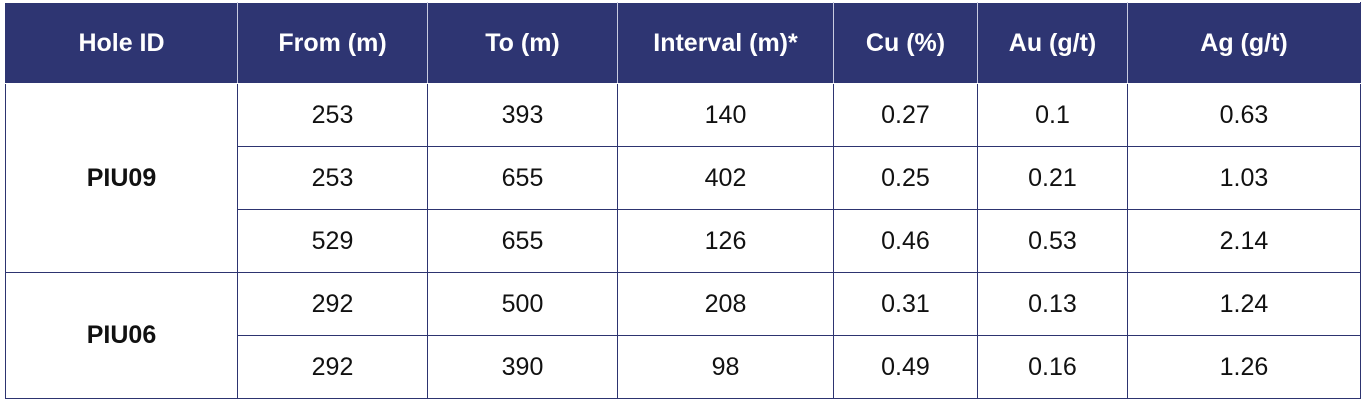  What do you see at coordinates (1052, 367) in the screenshot?
I see `data-cell: 0.16` at bounding box center [1052, 367].